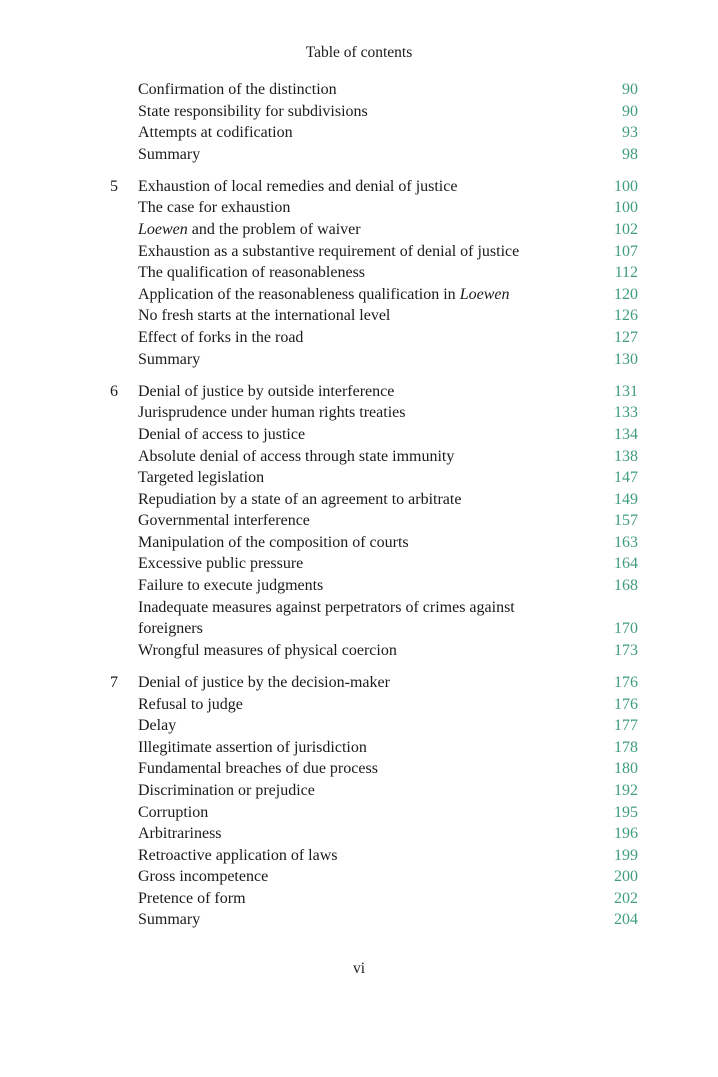 This screenshot has height=1077, width=718. I want to click on toc-entry: Attempts at codification 93, so click(359, 133).